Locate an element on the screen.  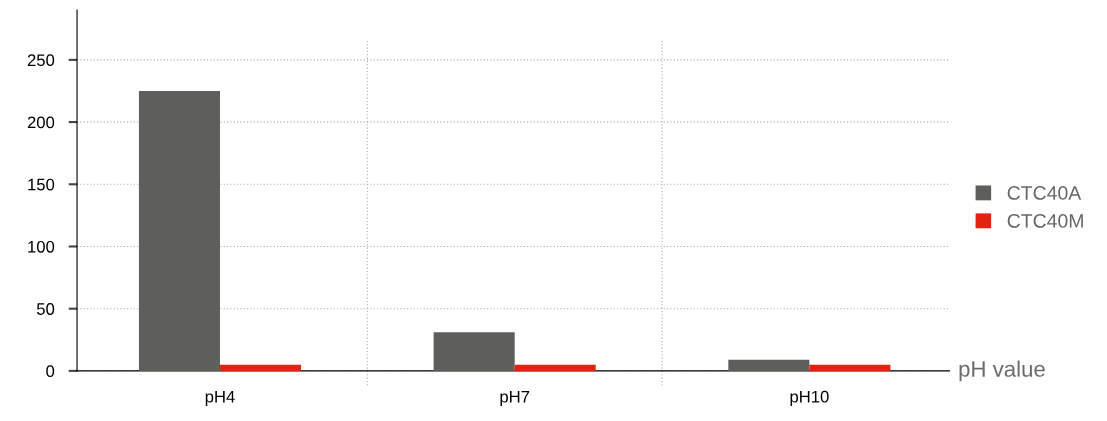
x-axis-title: pH value is located at coordinates (1002, 371).